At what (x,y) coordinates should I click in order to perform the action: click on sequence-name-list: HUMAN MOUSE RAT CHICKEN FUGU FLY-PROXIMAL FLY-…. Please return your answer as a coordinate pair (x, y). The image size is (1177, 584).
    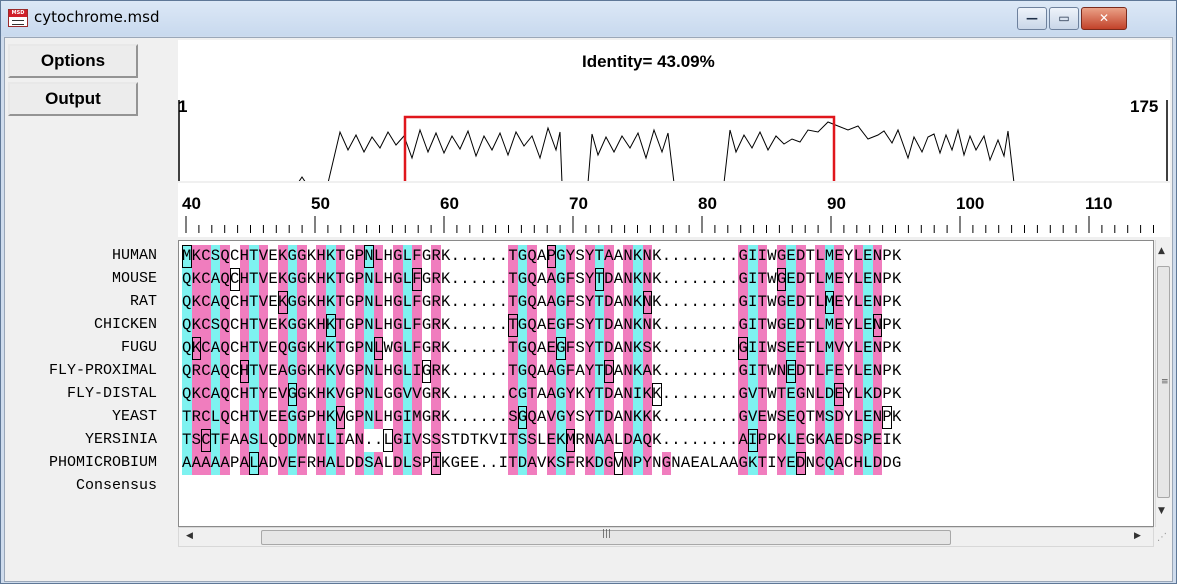
    Looking at the image, I should click on (90, 370).